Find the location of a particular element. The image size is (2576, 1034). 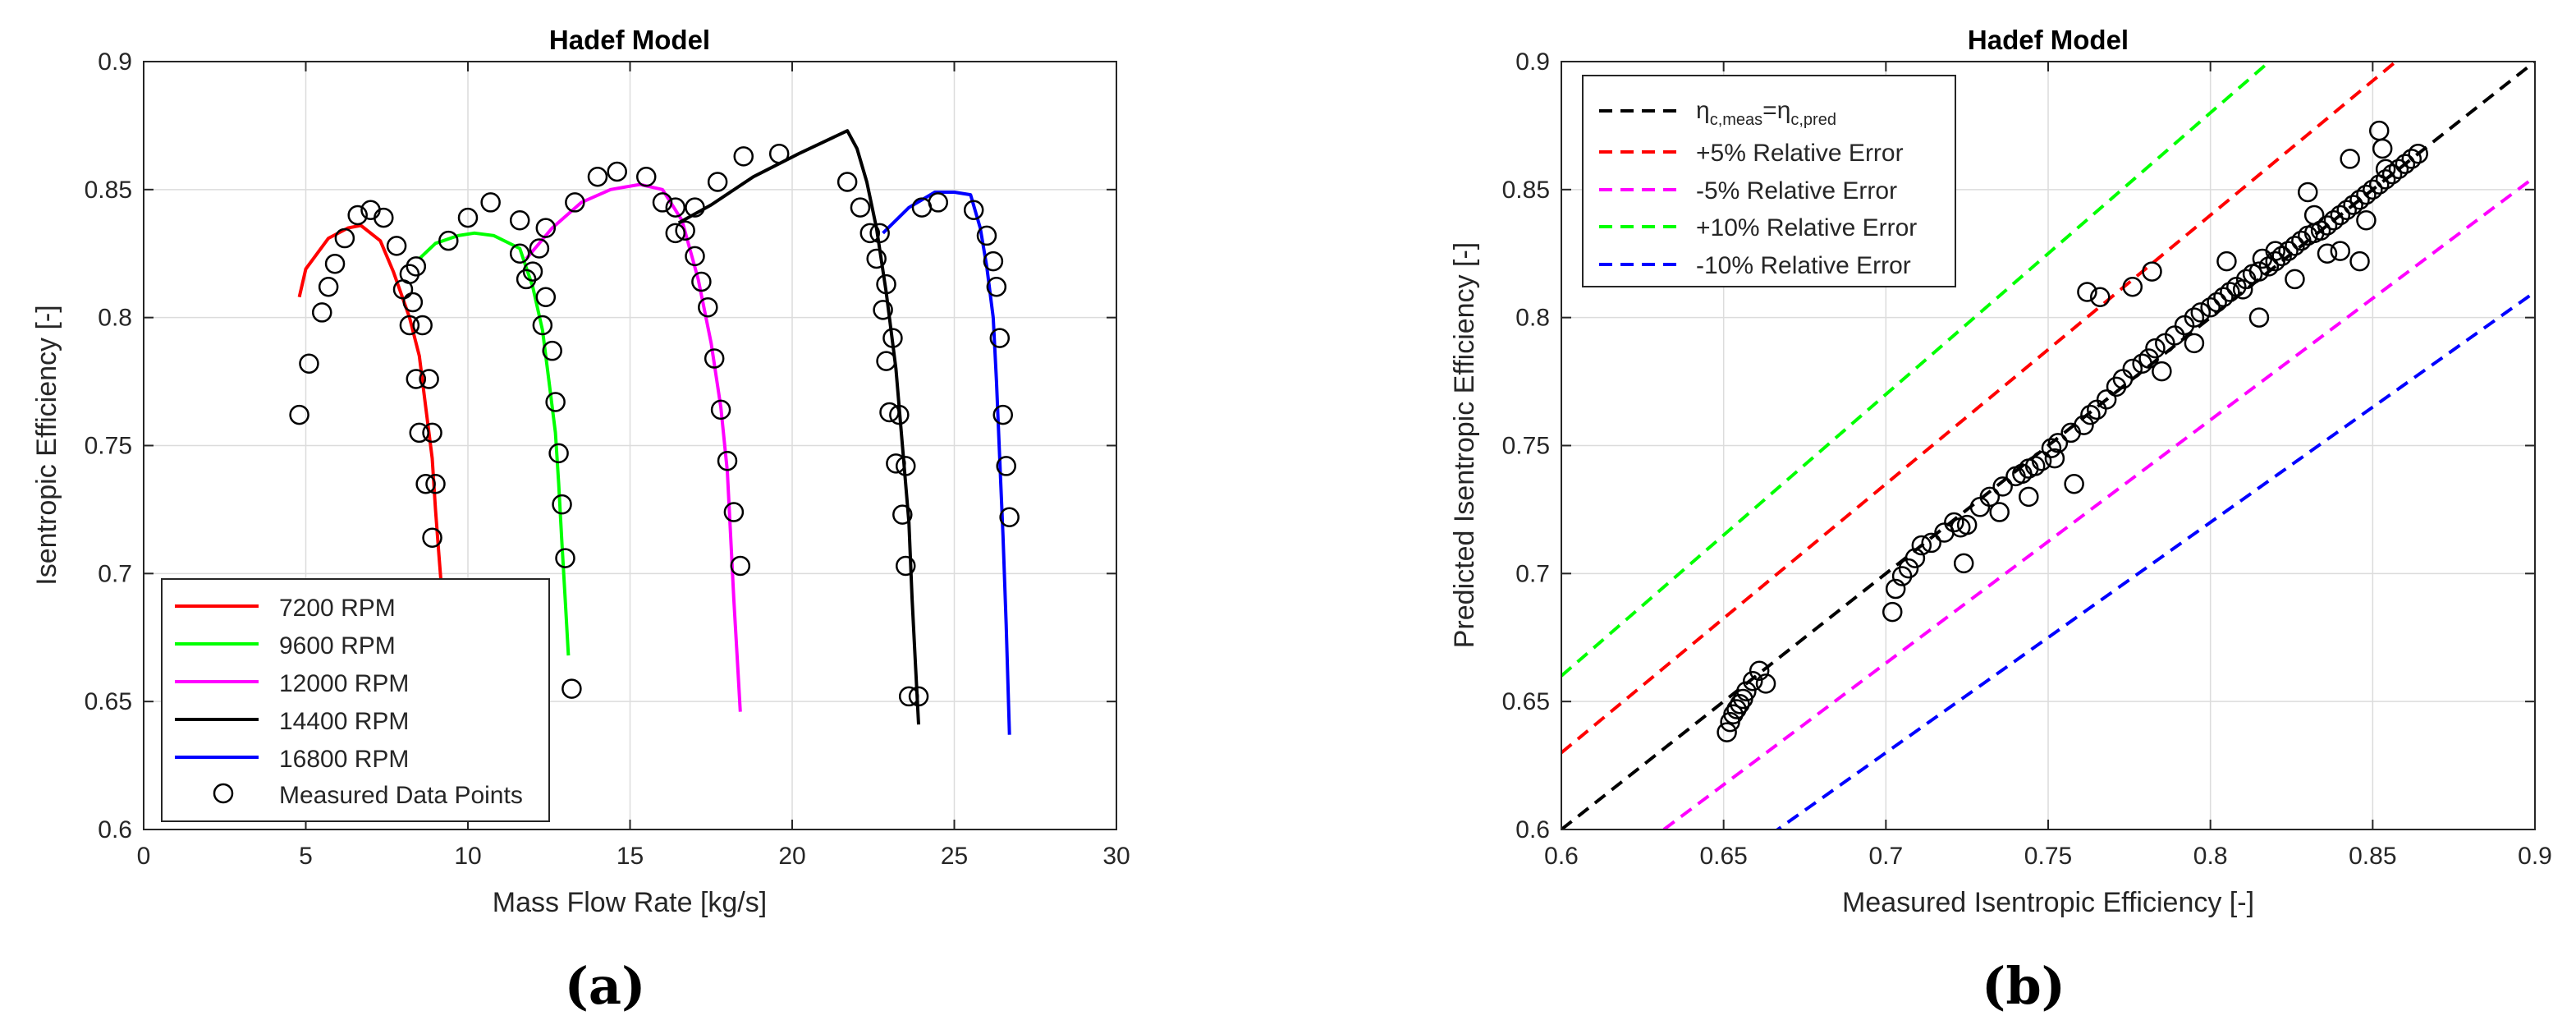

eta-symbol: η is located at coordinates (1703, 110).